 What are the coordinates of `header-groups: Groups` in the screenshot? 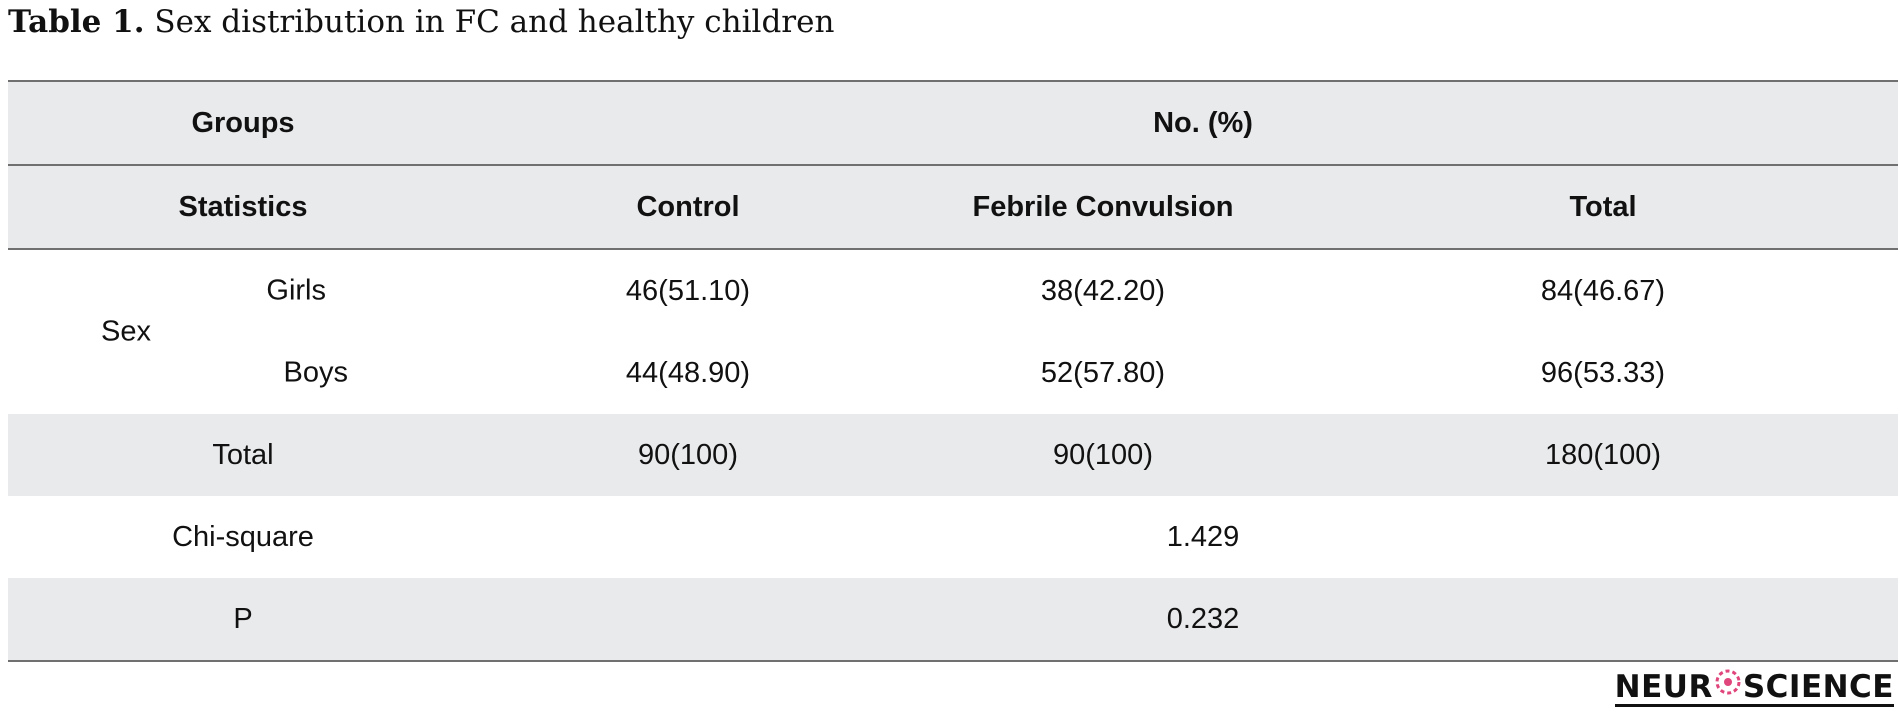 It's located at (243, 122).